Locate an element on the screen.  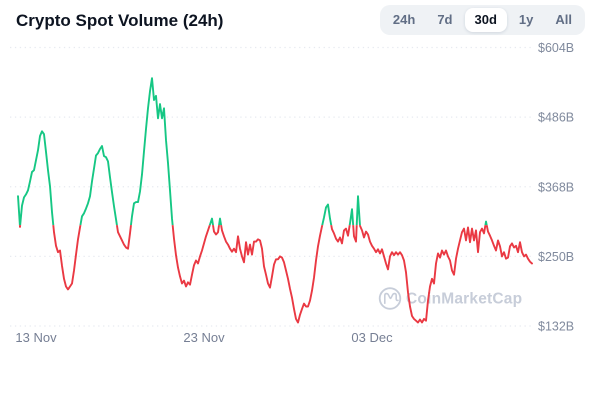
y-axis-label: $368B is located at coordinates (556, 187).